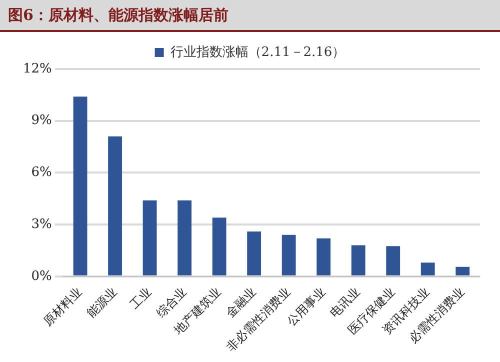 This screenshot has width=500, height=362. What do you see at coordinates (37, 68) in the screenshot?
I see `y-tick-label: 12%` at bounding box center [37, 68].